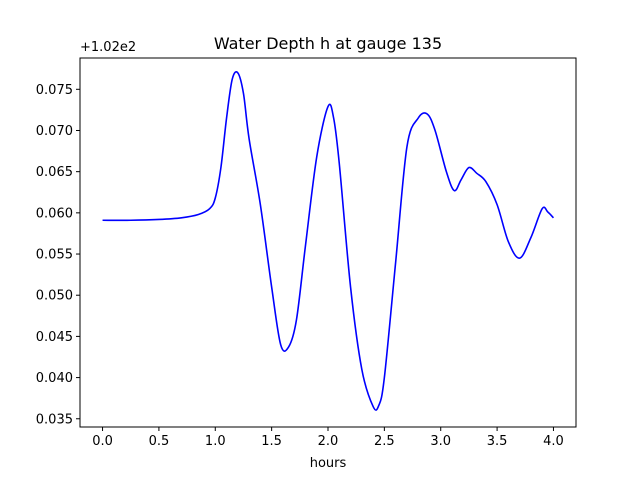  I want to click on y-tick-label: 0.040, so click(54, 378).